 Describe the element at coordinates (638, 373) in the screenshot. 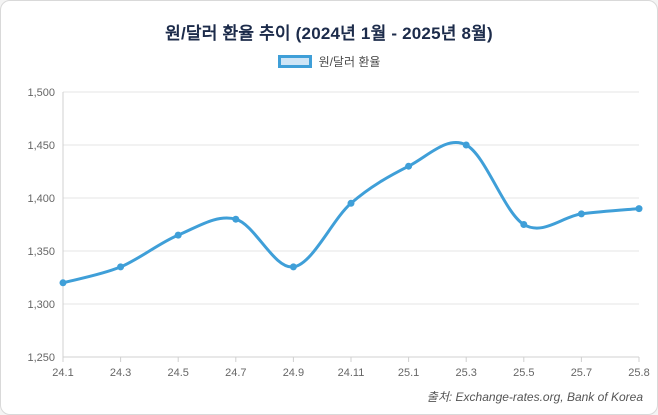

I see `x-axis-label: 25.8` at that location.